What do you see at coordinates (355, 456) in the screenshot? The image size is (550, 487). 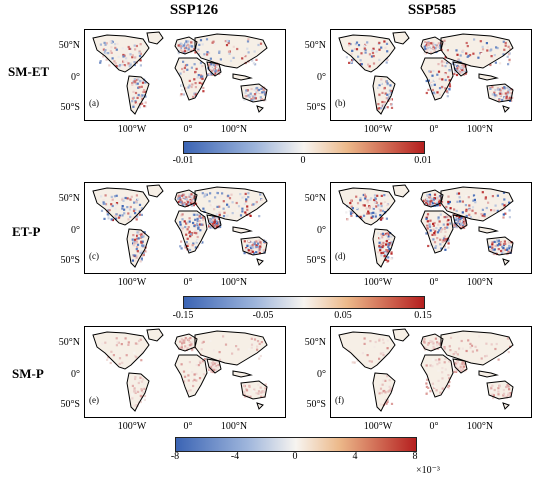 I see `colorbar-tick-label: 4` at bounding box center [355, 456].